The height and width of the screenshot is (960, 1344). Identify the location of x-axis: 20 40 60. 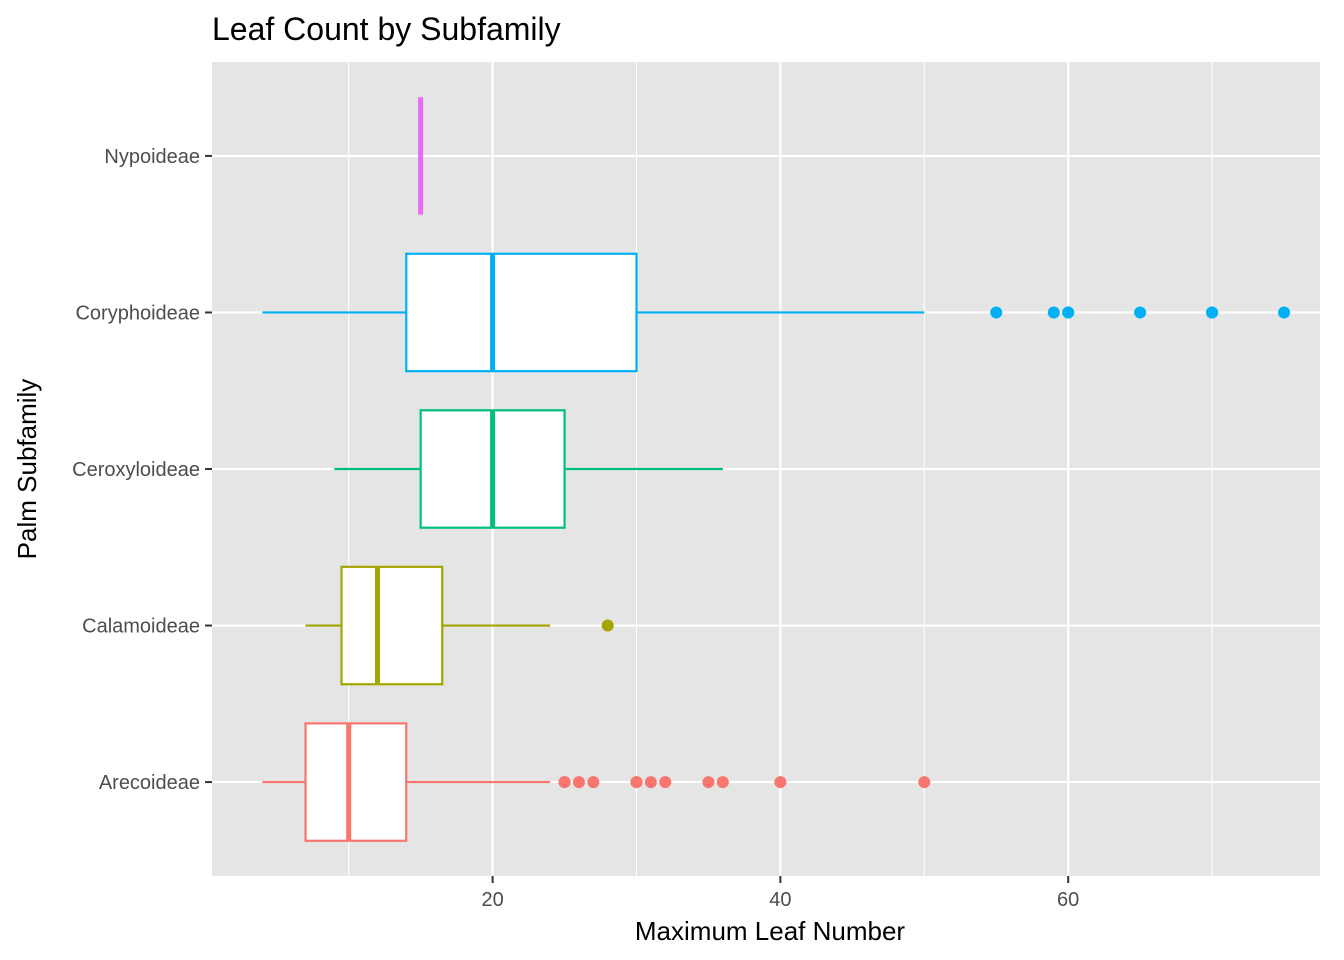
(780, 893).